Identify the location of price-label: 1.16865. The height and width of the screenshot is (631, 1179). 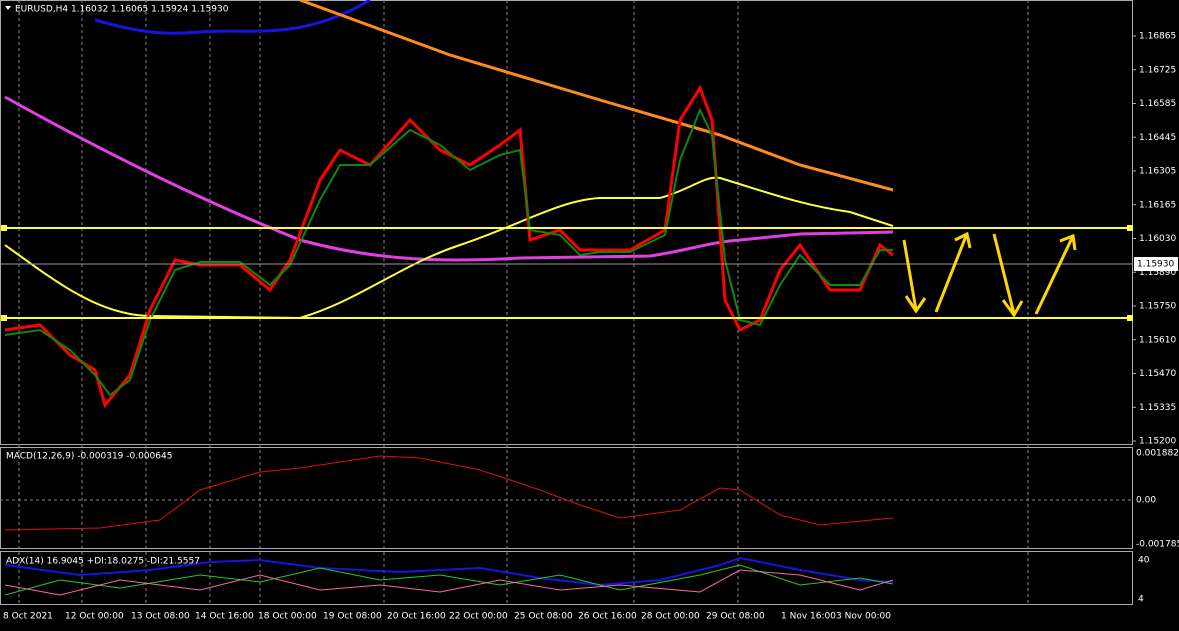
(1157, 37).